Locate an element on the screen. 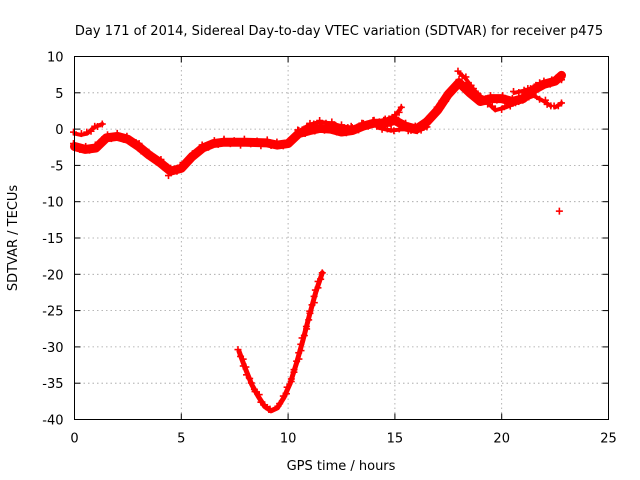 This screenshot has height=480, width=640. x-tick-label: 10 is located at coordinates (288, 439).